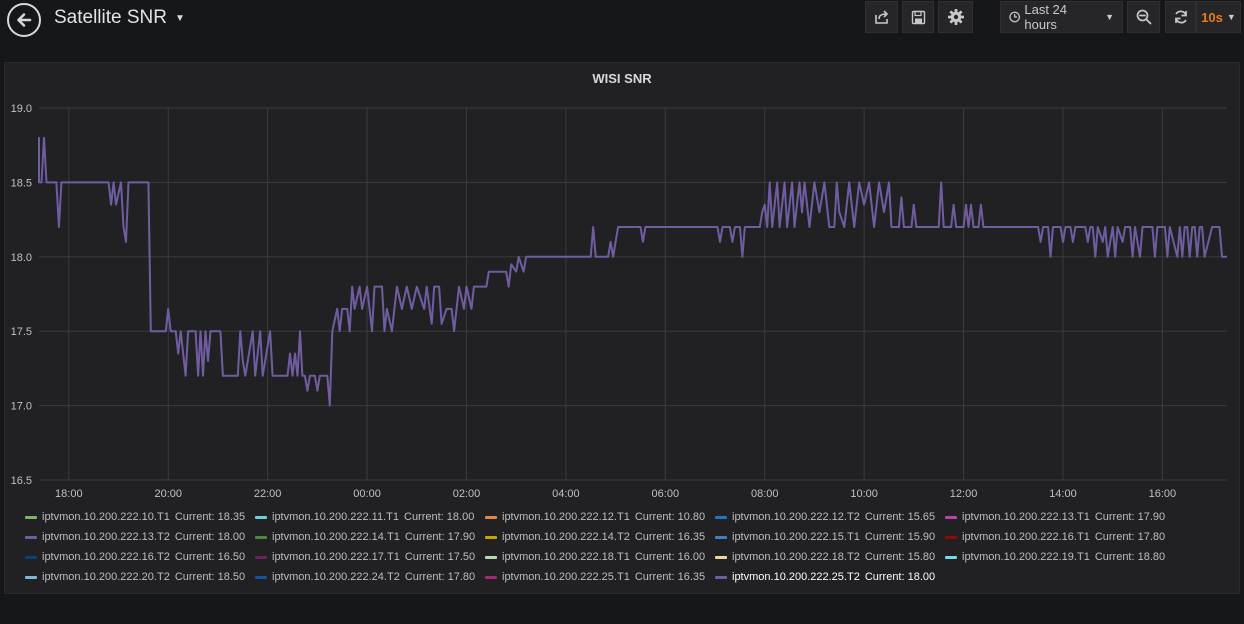 The image size is (1244, 624). I want to click on legend-item: iptvmon.10.200.222.25.T1 Current: 16.35, so click(595, 577).